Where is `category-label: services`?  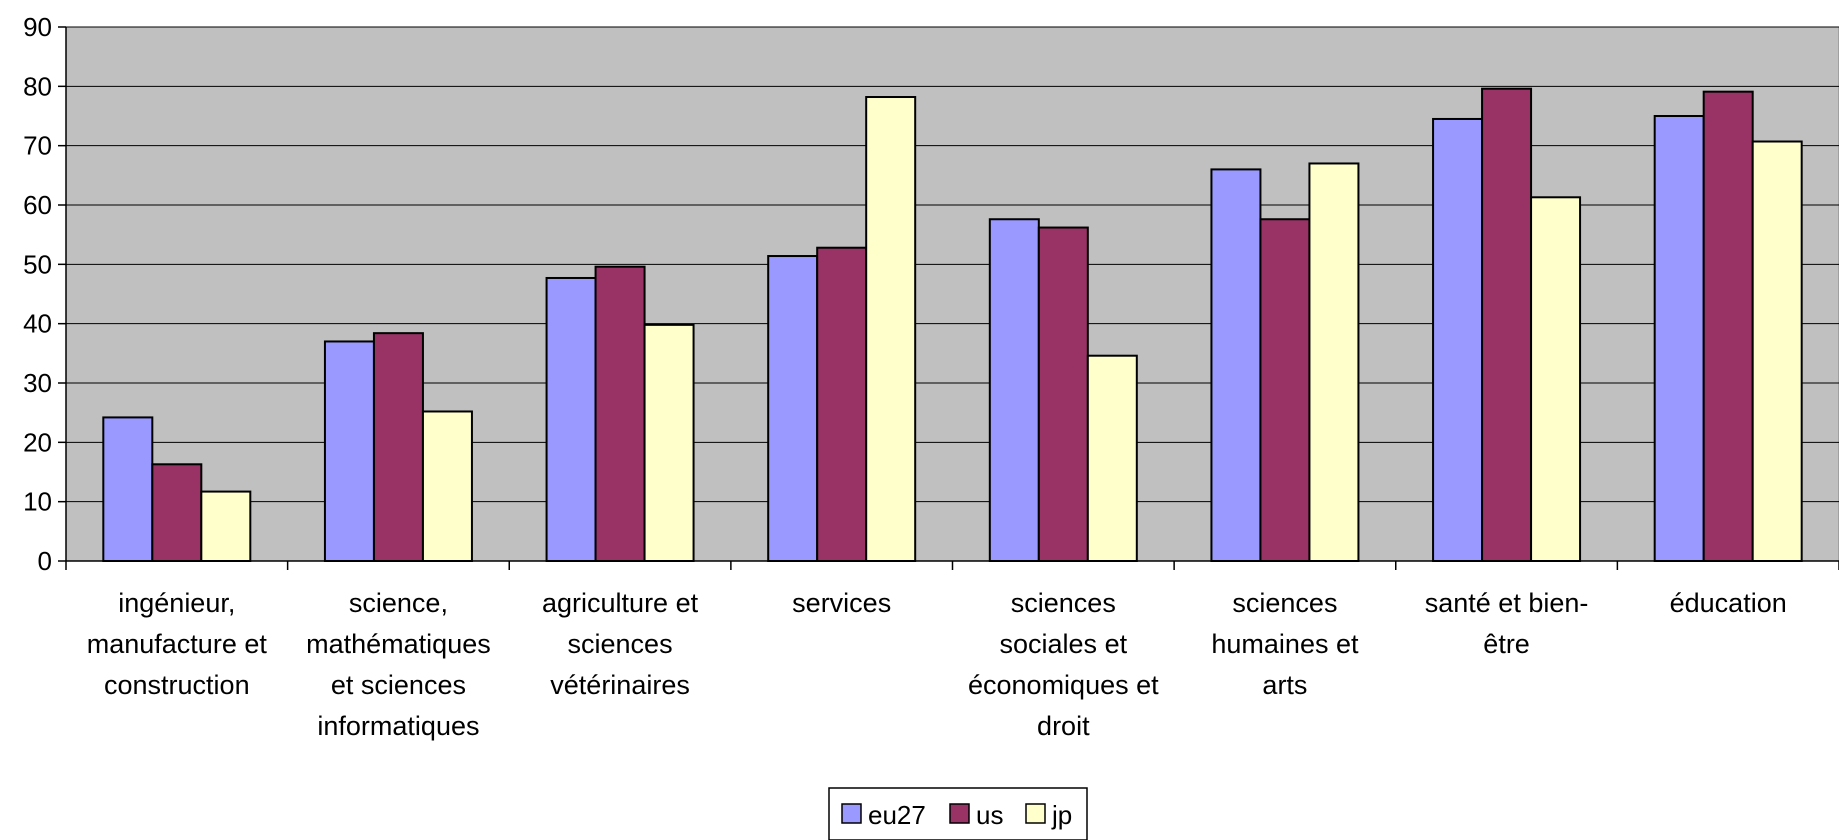
category-label: services is located at coordinates (841, 603).